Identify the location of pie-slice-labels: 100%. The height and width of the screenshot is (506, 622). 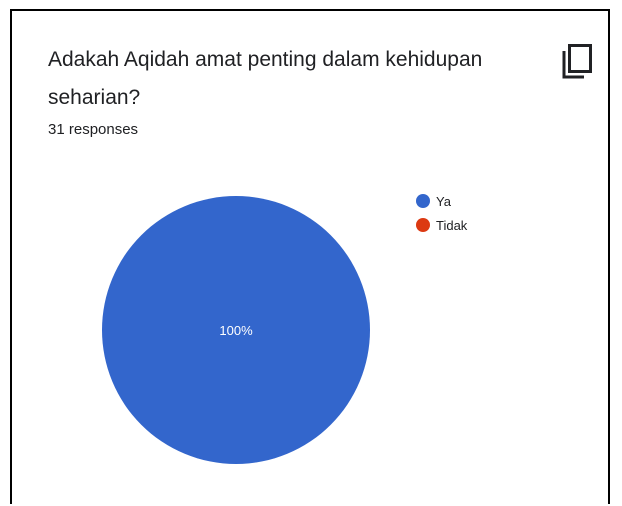
(236, 330).